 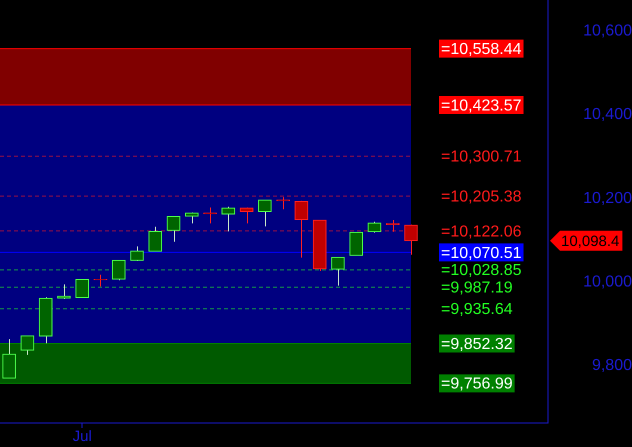 I want to click on ref-line-label: =10,423.57, so click(x=481, y=105).